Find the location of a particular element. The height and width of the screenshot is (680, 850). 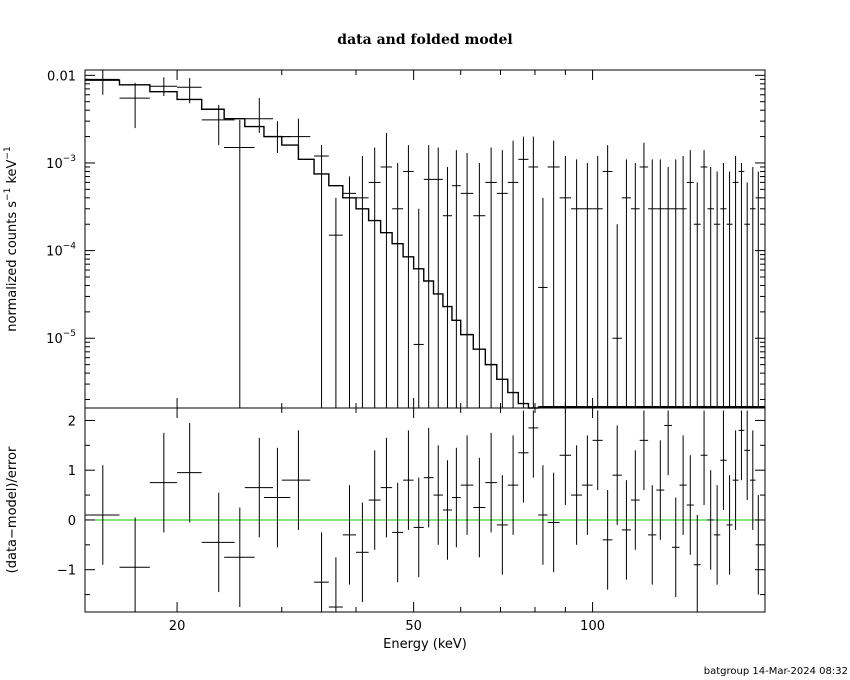

y-tick-label: 10⁻⁵ is located at coordinates (61, 338).